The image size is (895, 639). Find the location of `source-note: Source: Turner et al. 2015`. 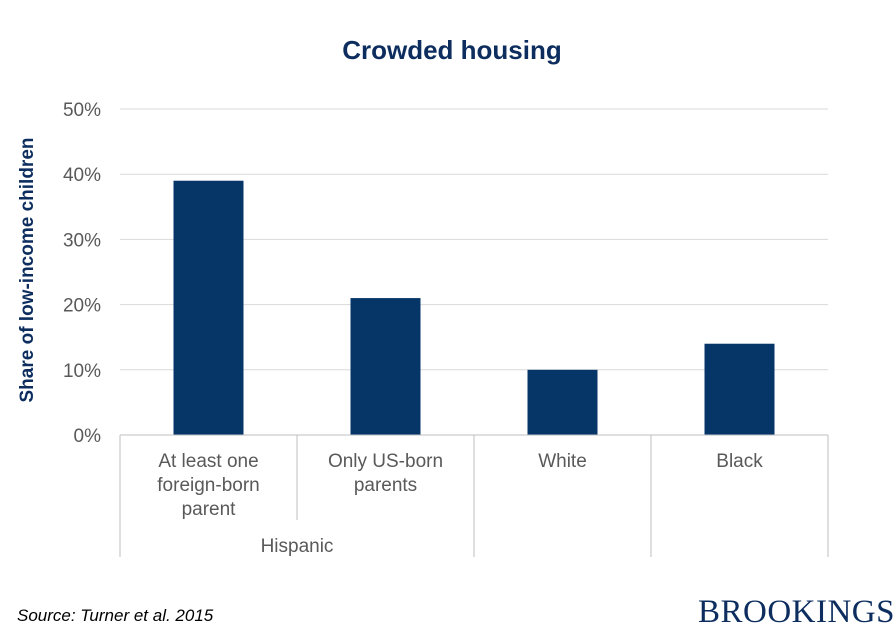

source-note: Source: Turner et al. 2015 is located at coordinates (115, 615).